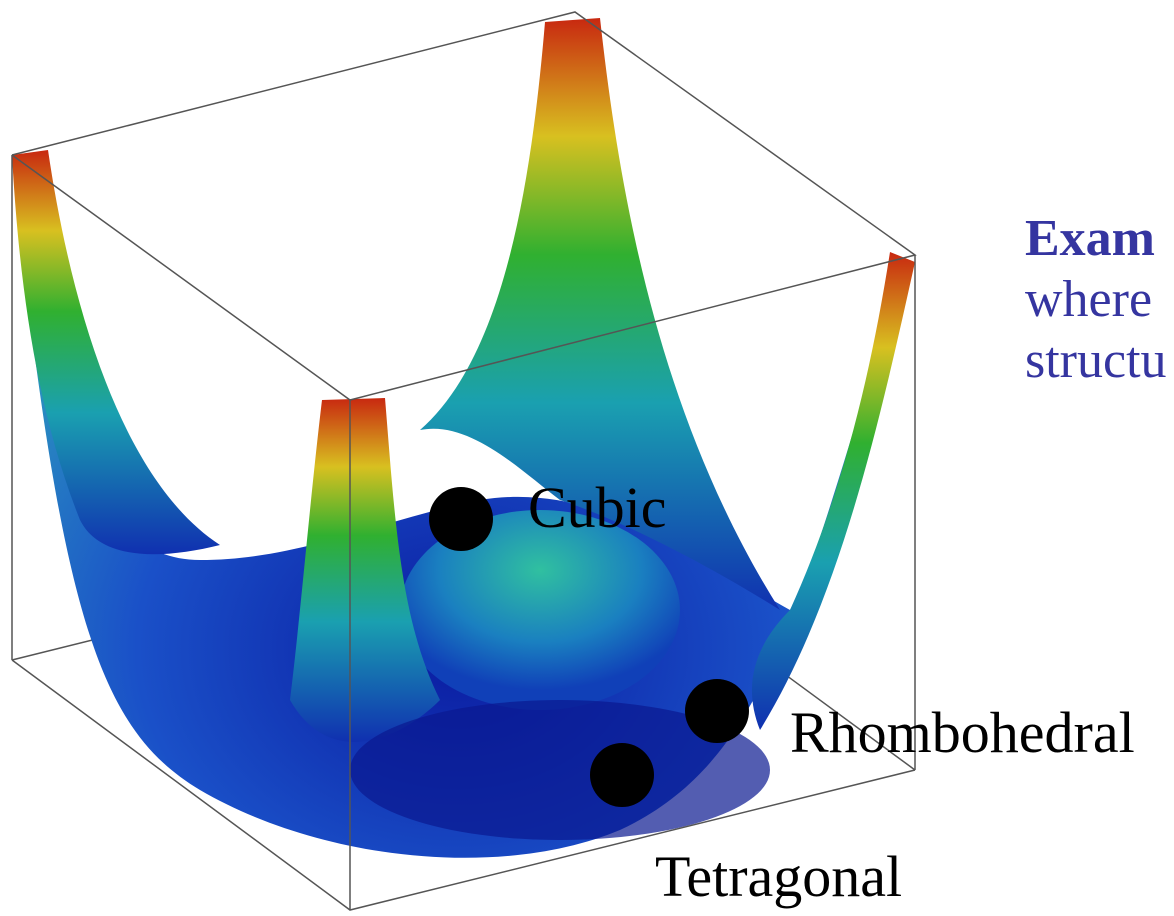  What do you see at coordinates (1090, 238) in the screenshot?
I see `caption-line: Exam` at bounding box center [1090, 238].